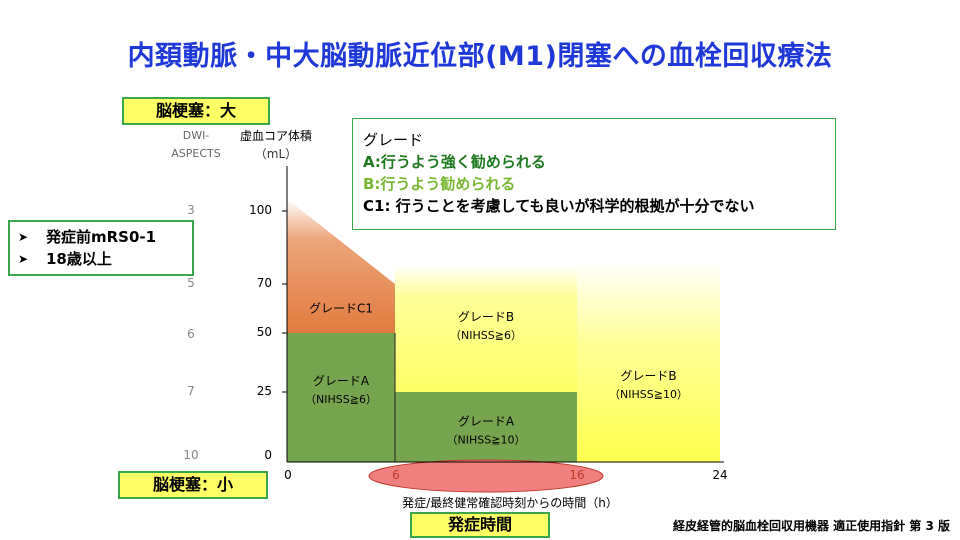  I want to click on eligibility-criteria-box: ➤ 発症前mRS0-1 ➤ 18歳以上, so click(101, 248).